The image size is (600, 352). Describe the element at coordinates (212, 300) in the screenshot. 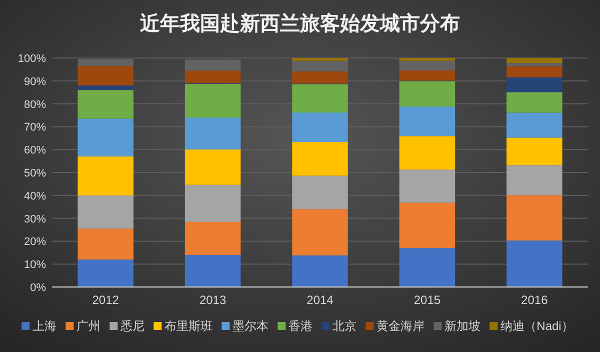

I see `x-tick-label: 2013` at that location.